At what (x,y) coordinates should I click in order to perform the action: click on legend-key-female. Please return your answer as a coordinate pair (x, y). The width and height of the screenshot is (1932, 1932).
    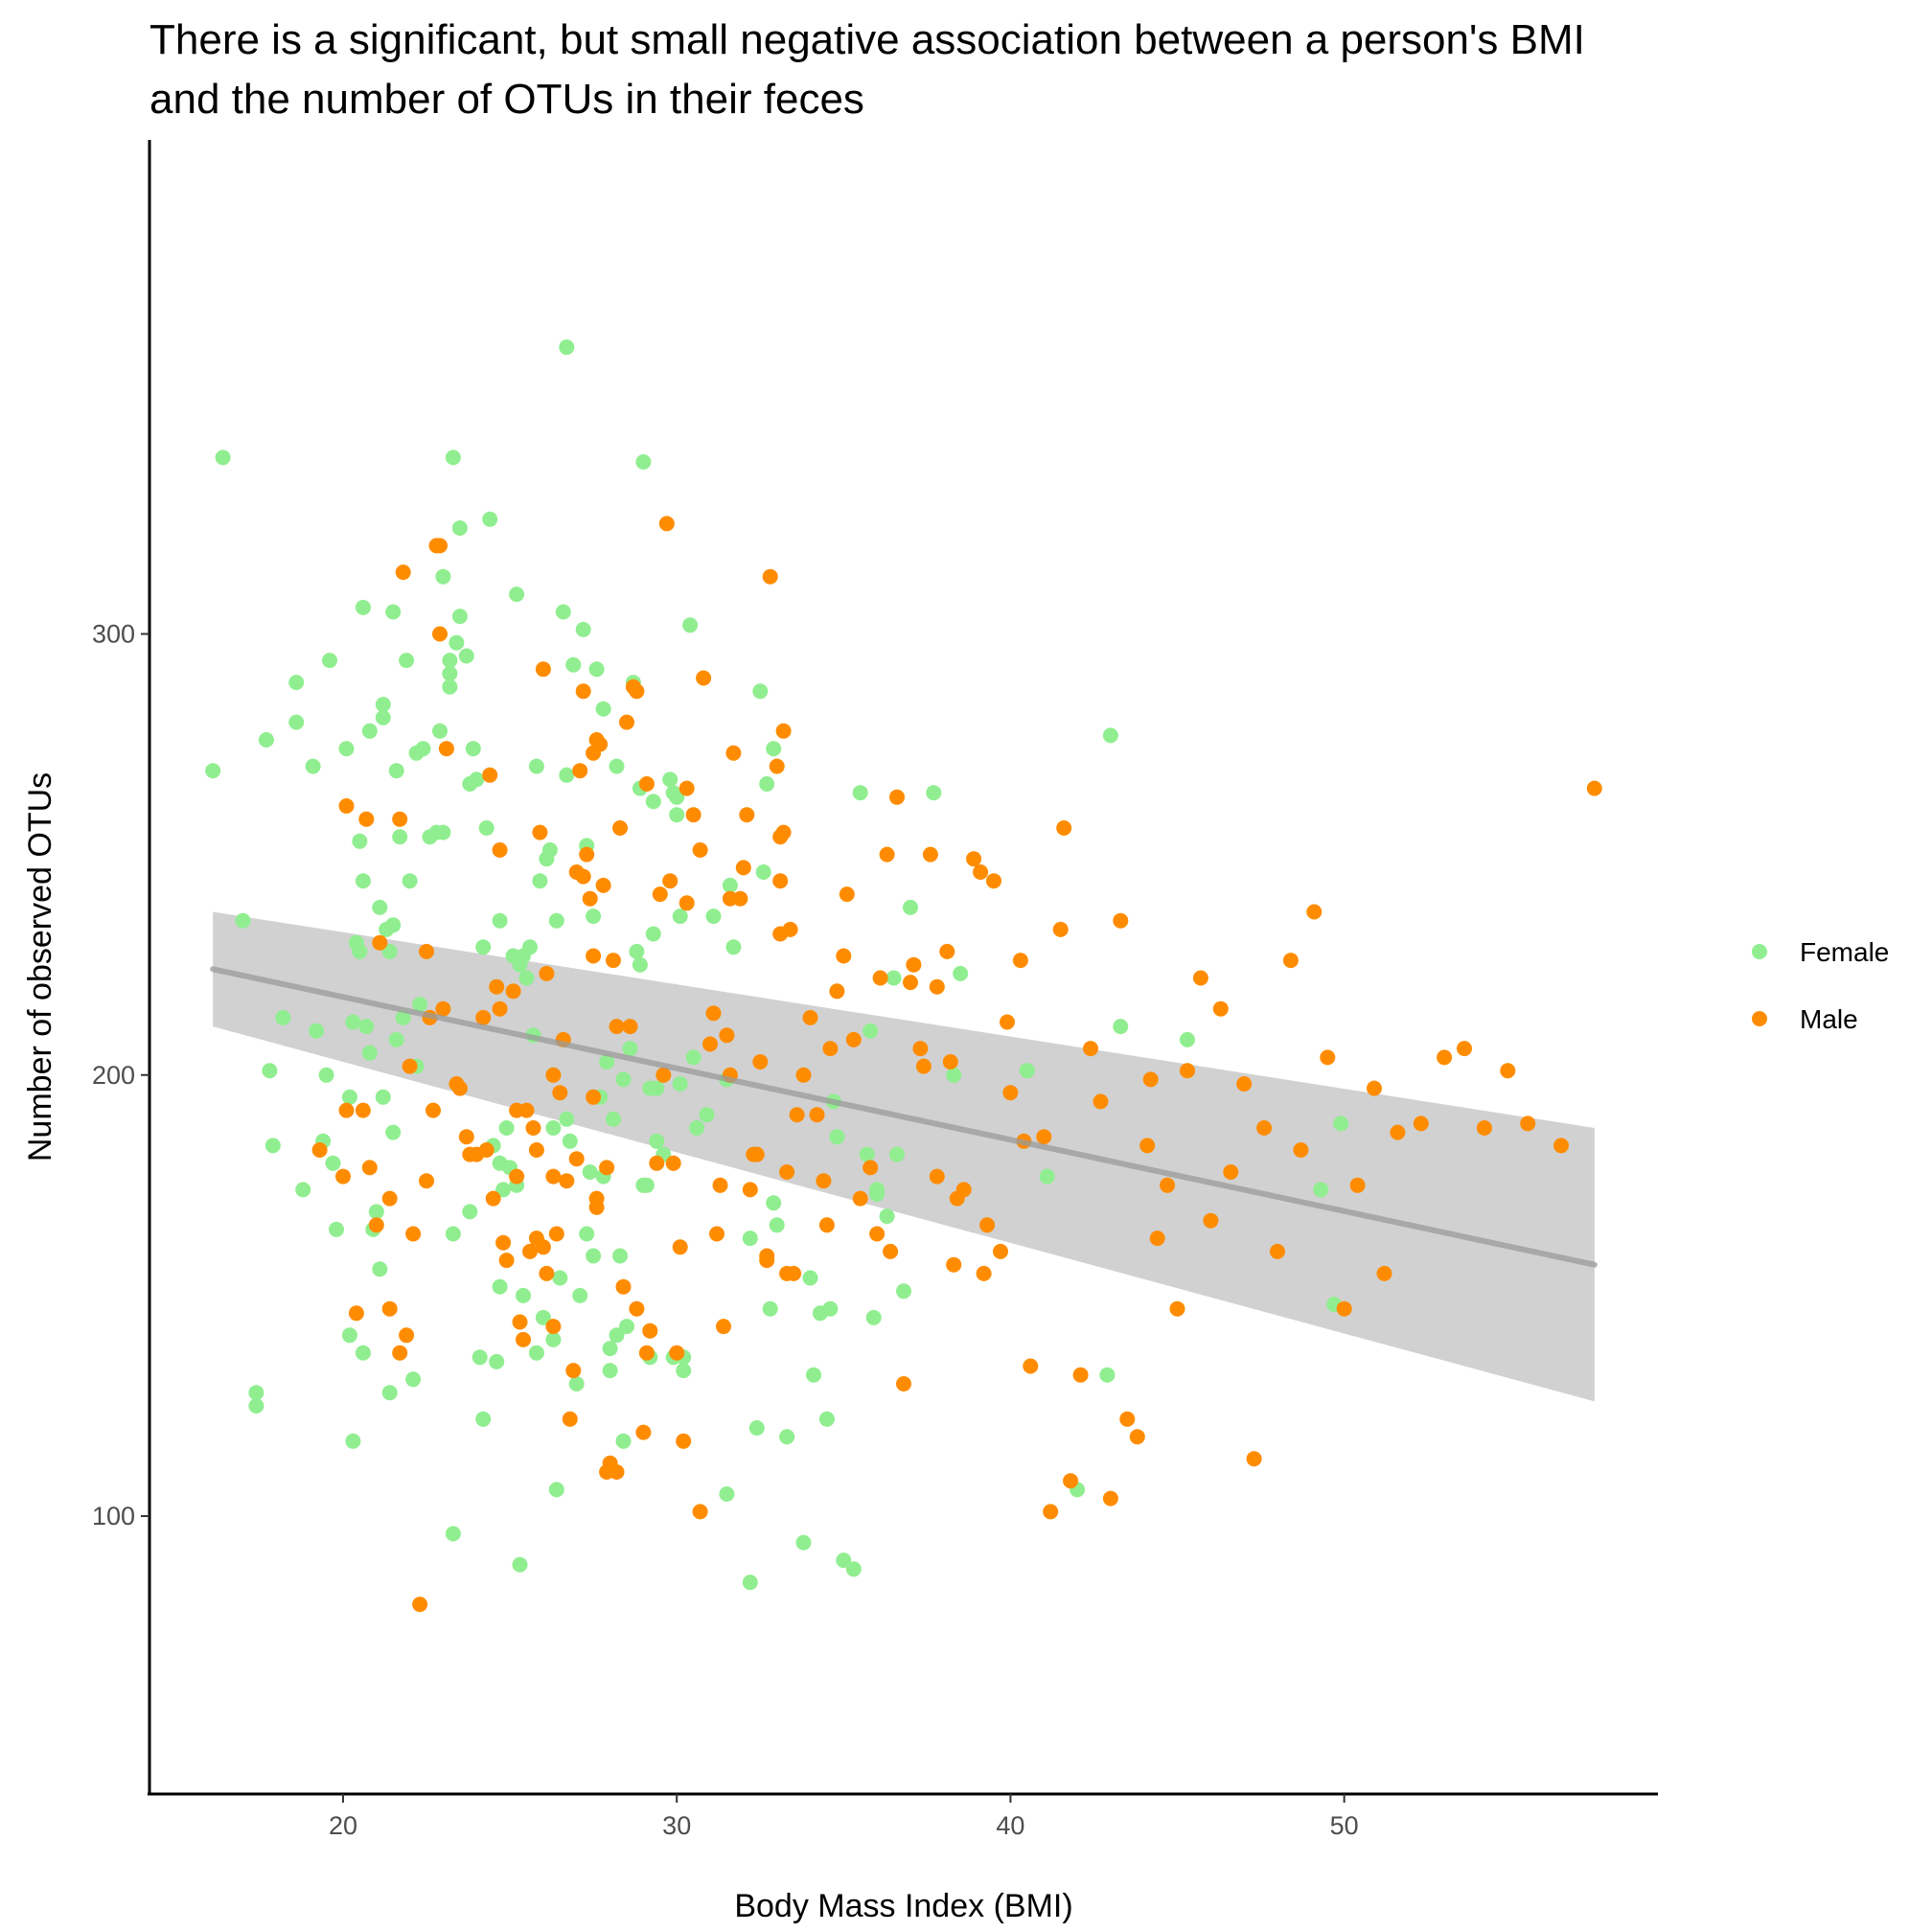
    Looking at the image, I should click on (1759, 951).